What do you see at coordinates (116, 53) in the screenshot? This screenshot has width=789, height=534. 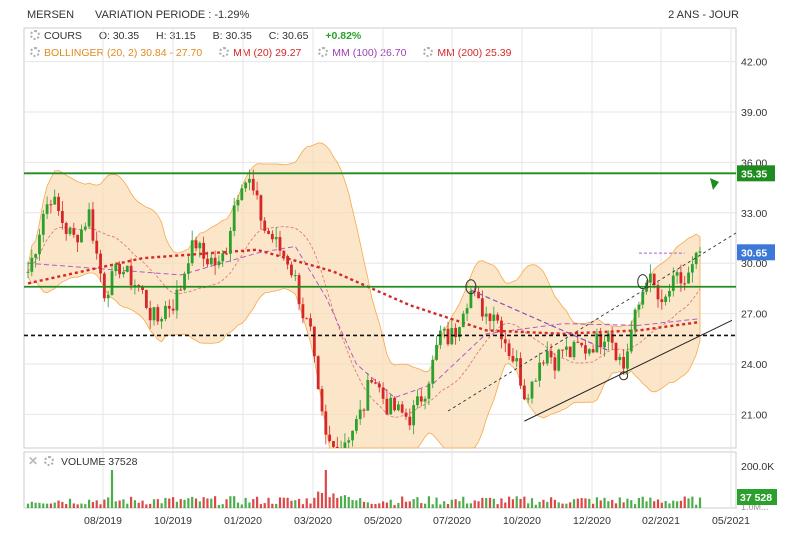 I see `legend-bollinger: BOLLINGER (20, 2) 30.84 - 27.70` at bounding box center [116, 53].